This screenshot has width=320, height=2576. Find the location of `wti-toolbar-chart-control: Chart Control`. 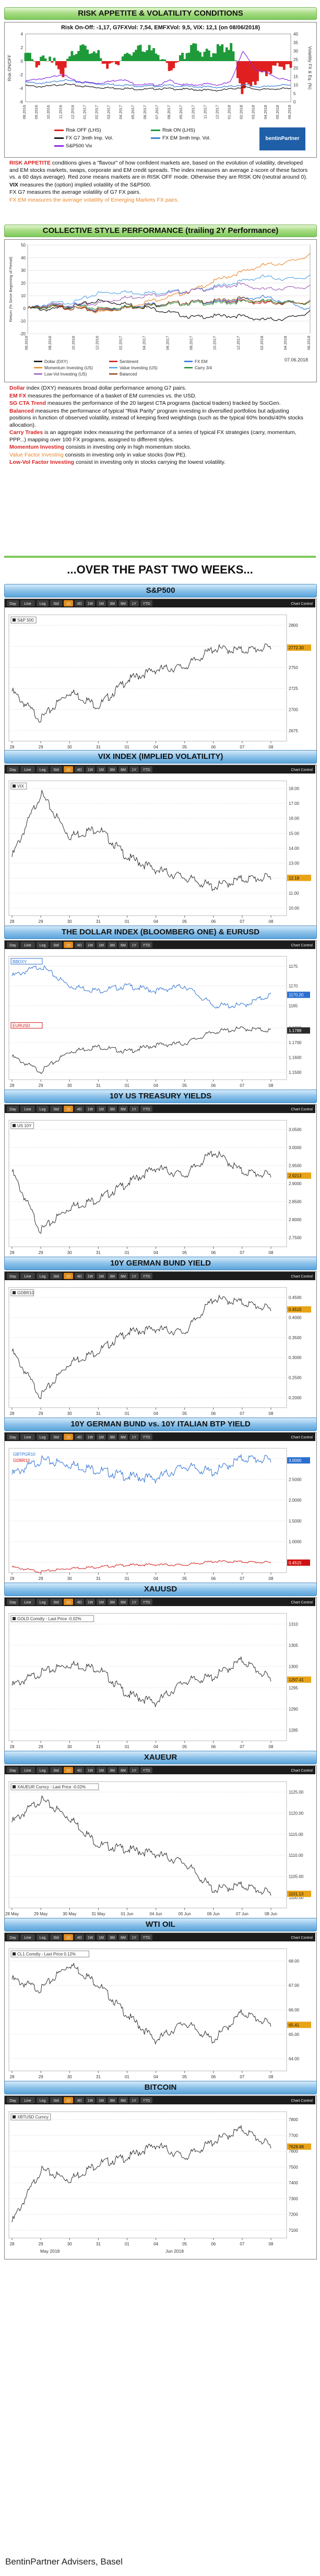

wti-toolbar-chart-control: Chart Control is located at coordinates (302, 1938).